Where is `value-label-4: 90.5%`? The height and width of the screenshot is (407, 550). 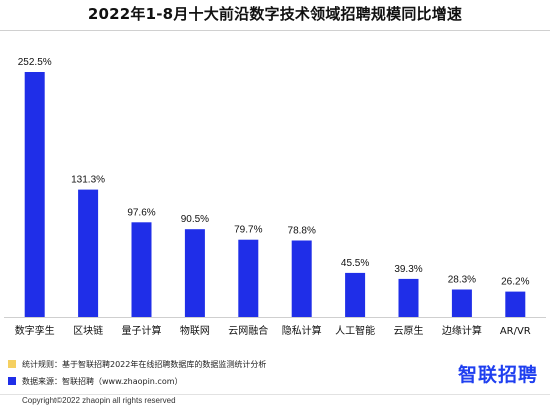 value-label-4: 90.5% is located at coordinates (195, 219).